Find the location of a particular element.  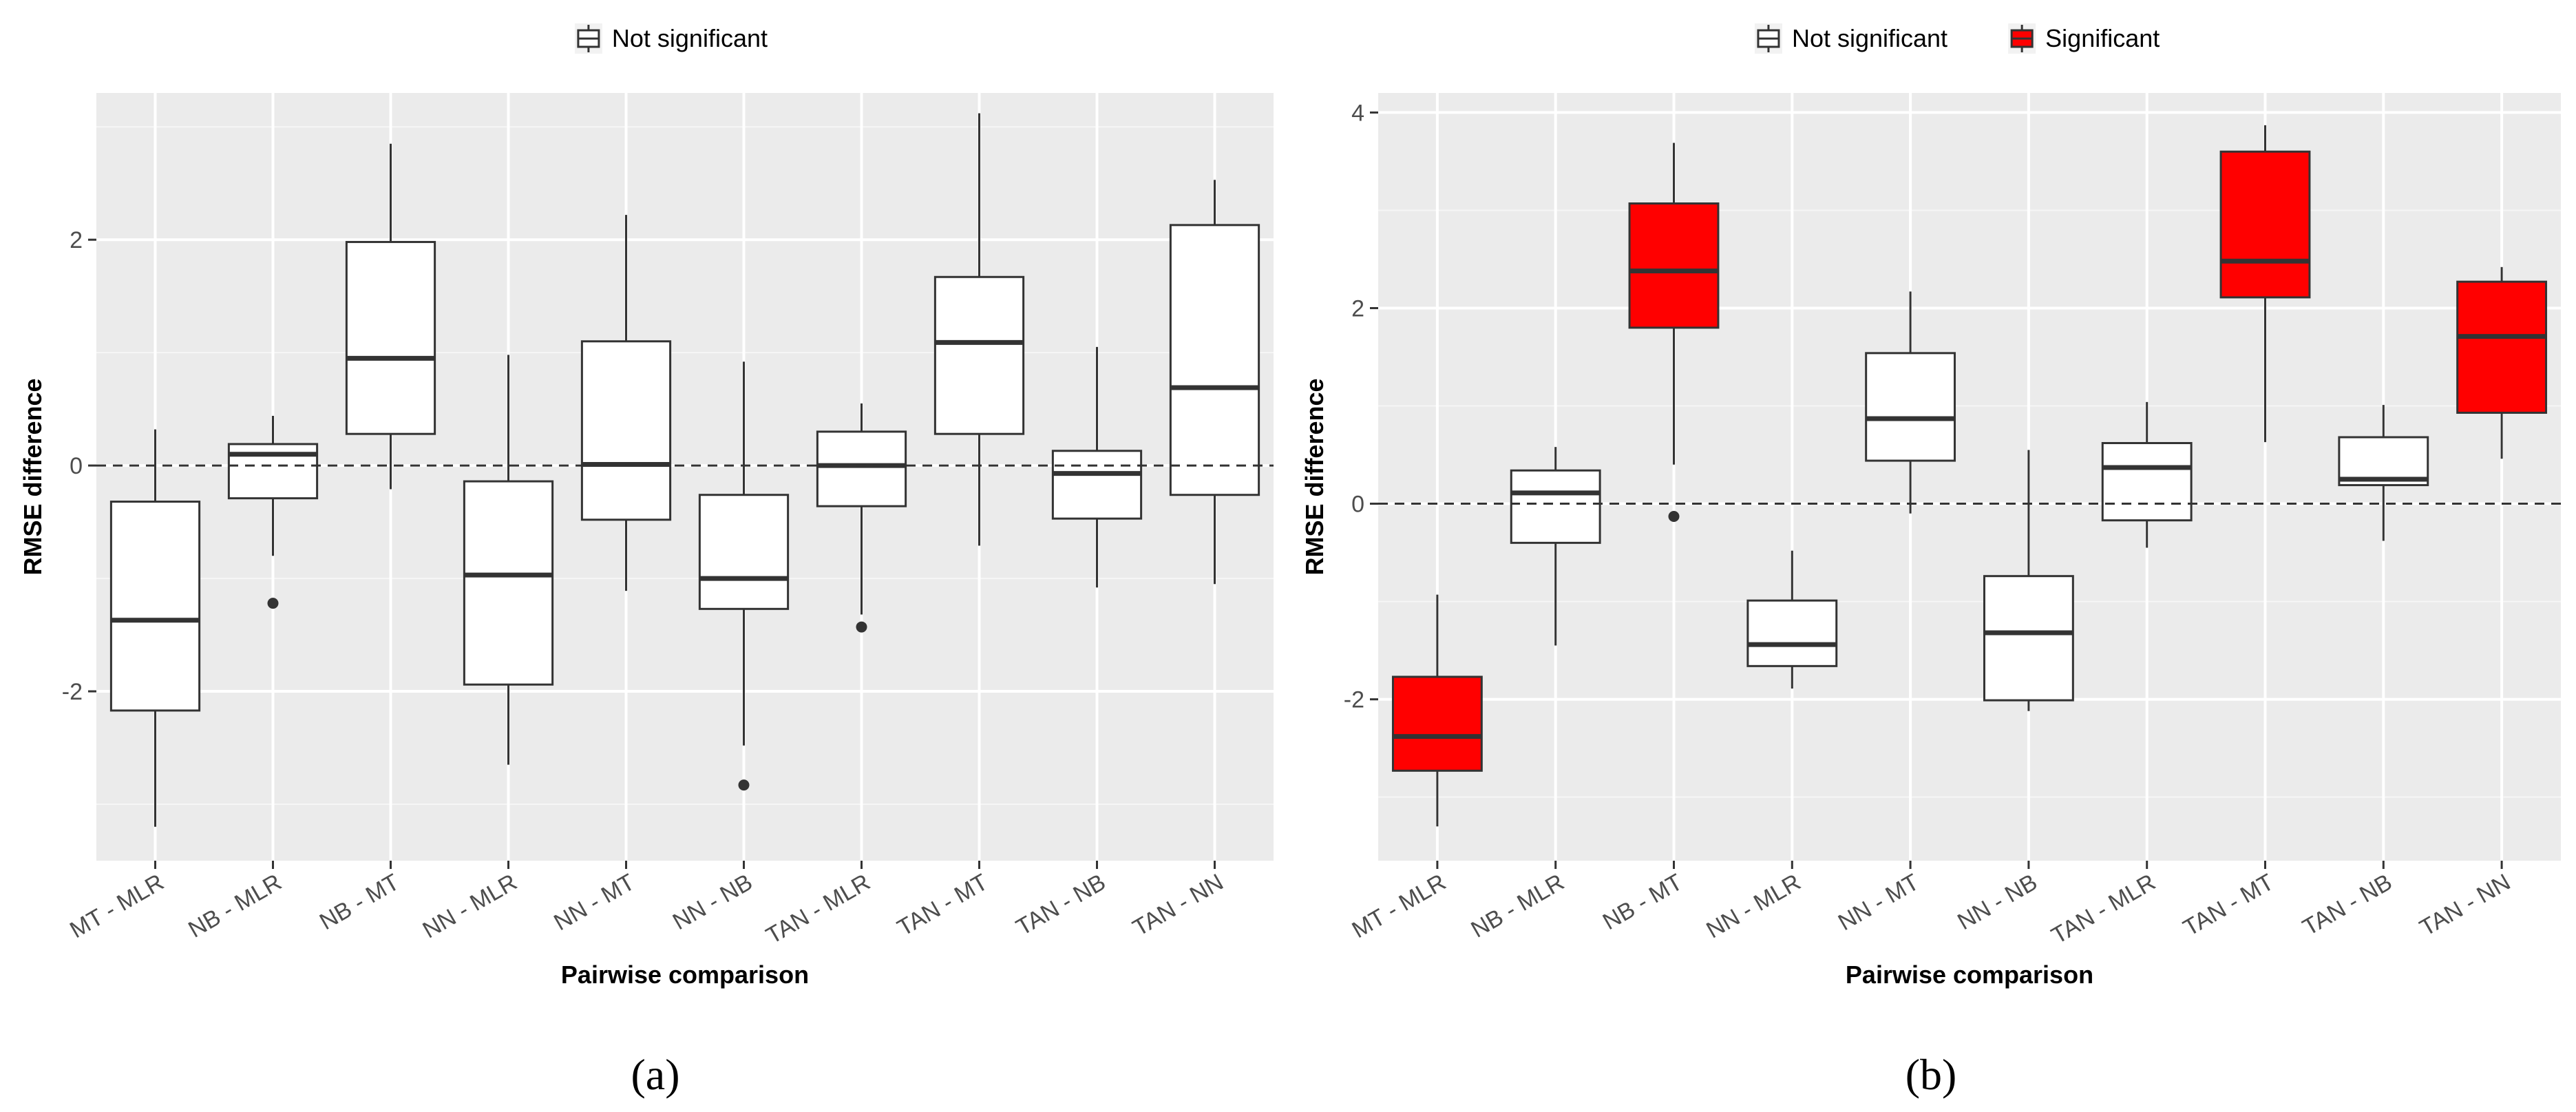

legend: Not significant Significant is located at coordinates (1957, 38).